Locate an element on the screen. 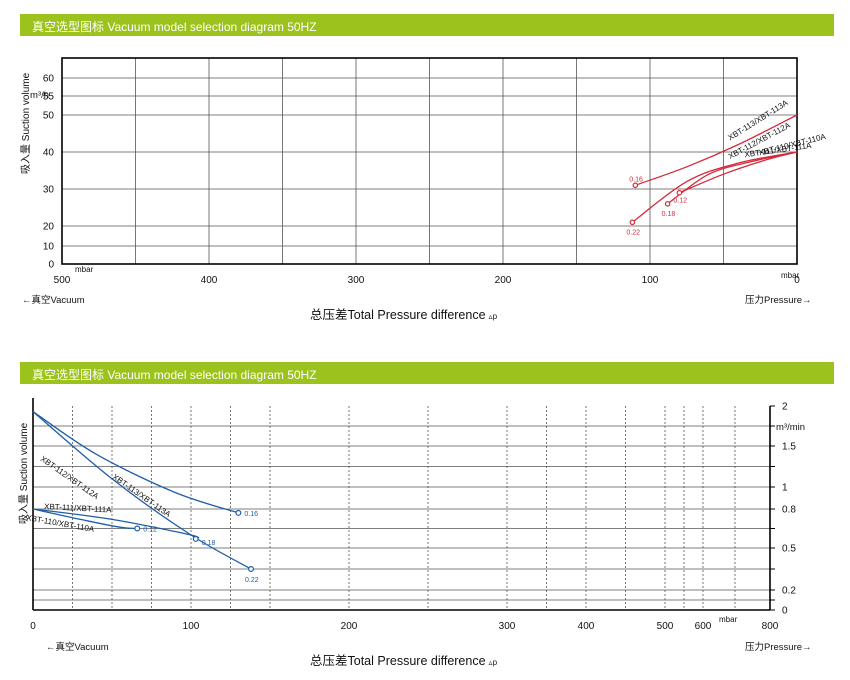 The height and width of the screenshot is (680, 850). chart1-x-tick-label: 0 is located at coordinates (797, 280).